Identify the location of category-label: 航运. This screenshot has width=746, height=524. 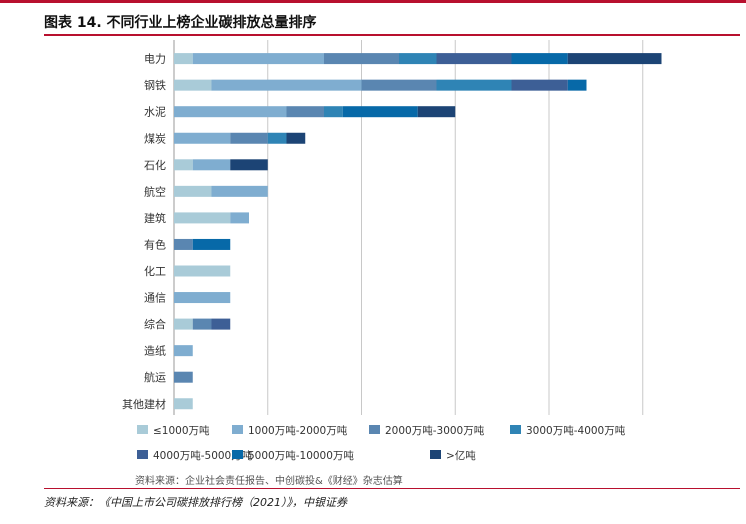
(155, 377).